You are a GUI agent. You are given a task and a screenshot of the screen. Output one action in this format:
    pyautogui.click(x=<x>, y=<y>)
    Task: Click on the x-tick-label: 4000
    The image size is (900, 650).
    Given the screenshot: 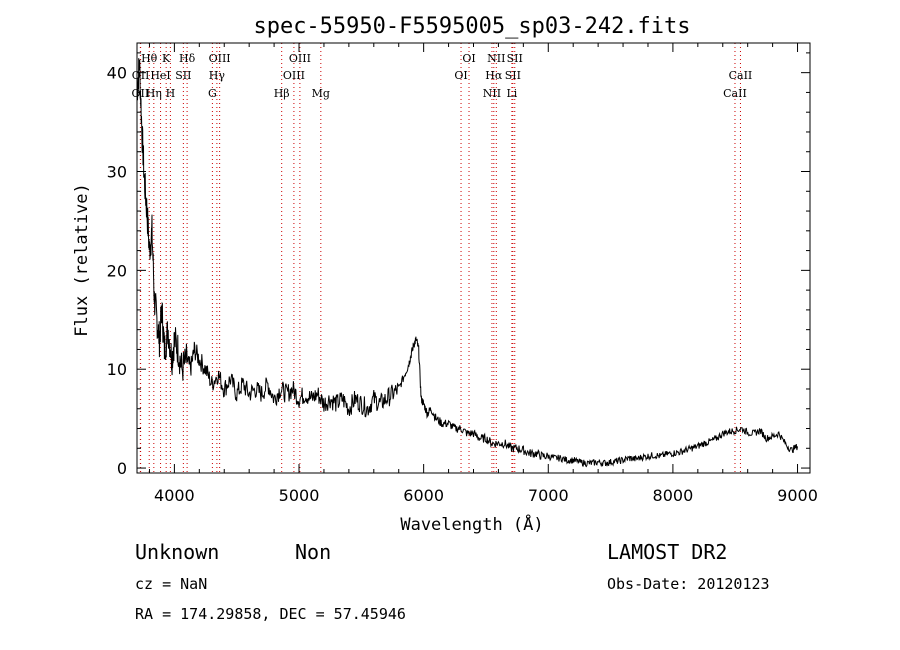 What is the action you would take?
    pyautogui.click(x=174, y=495)
    